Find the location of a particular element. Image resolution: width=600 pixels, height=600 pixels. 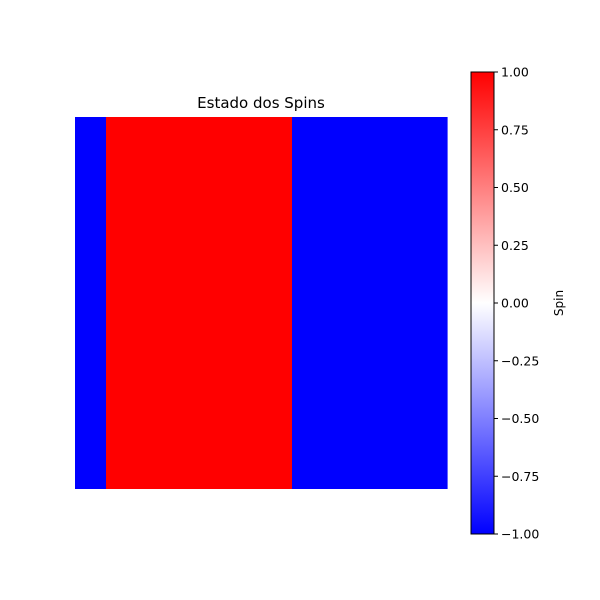

colorbar-tick-label: 0.75 is located at coordinates (515, 129).